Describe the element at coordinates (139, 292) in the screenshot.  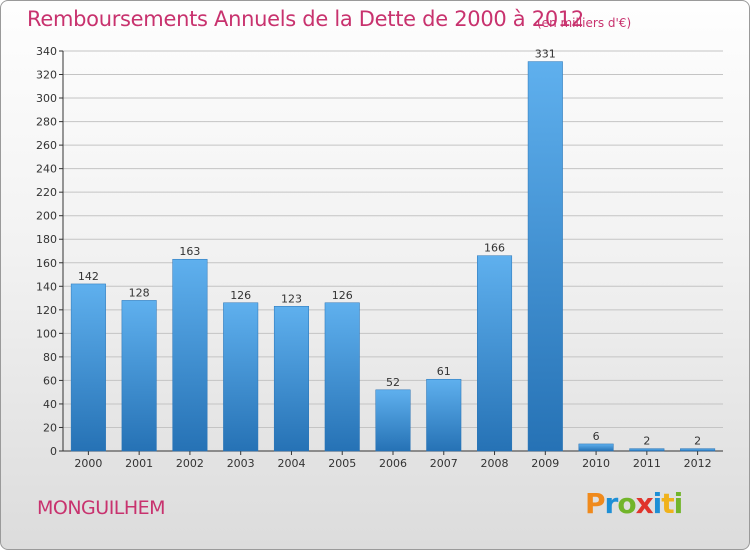
I see `data-label: 128` at that location.